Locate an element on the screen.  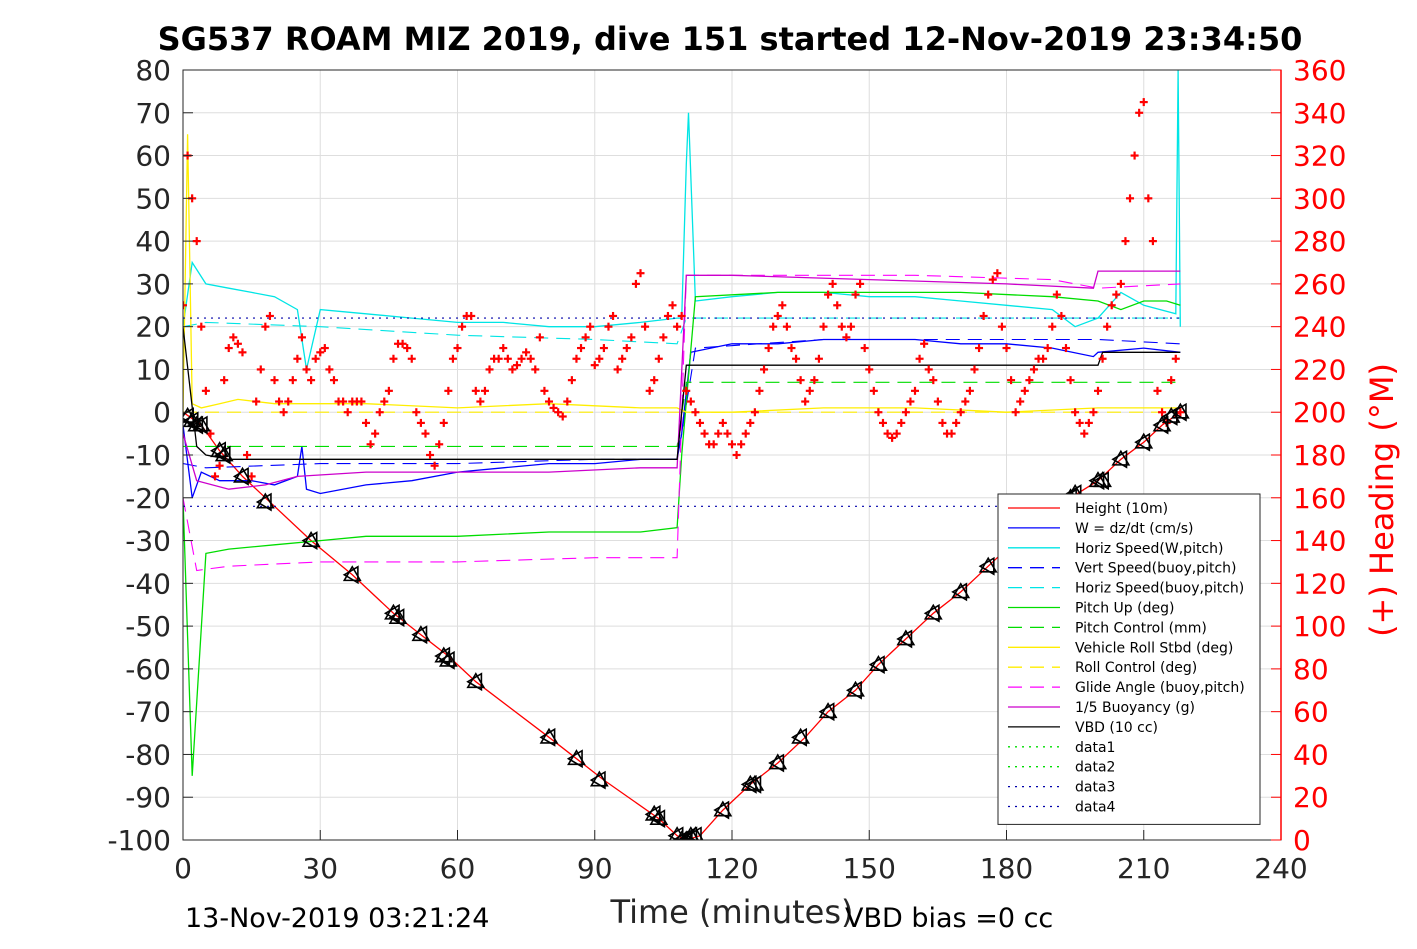
legend-box is located at coordinates (1129, 659).